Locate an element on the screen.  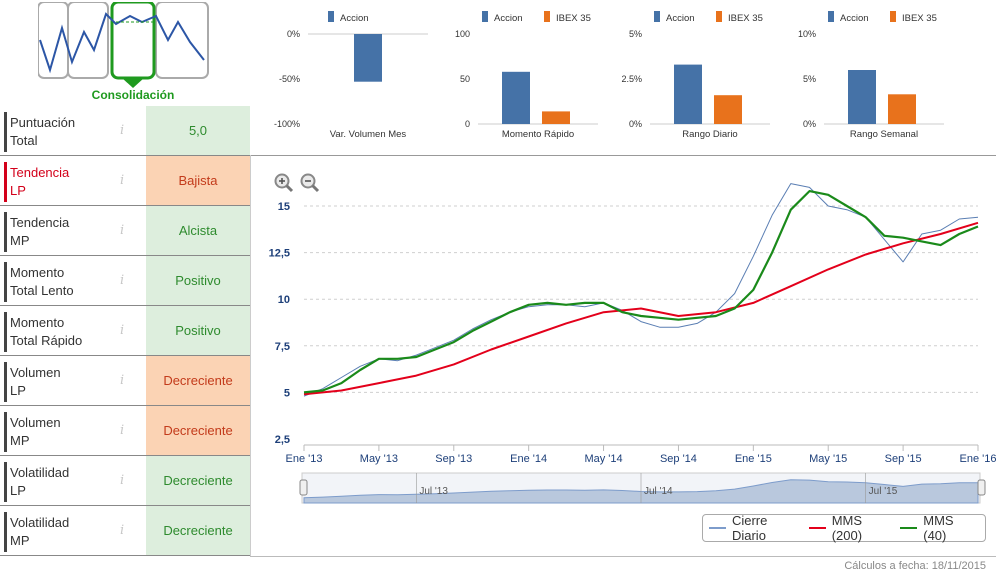
navigator-handle-right is located at coordinates (981, 487).